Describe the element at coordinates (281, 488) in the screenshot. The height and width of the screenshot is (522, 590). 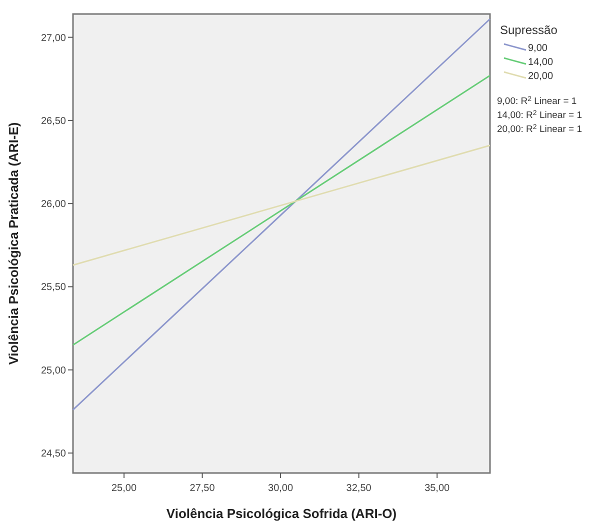
I see `x-tick-label: 30,00` at that location.